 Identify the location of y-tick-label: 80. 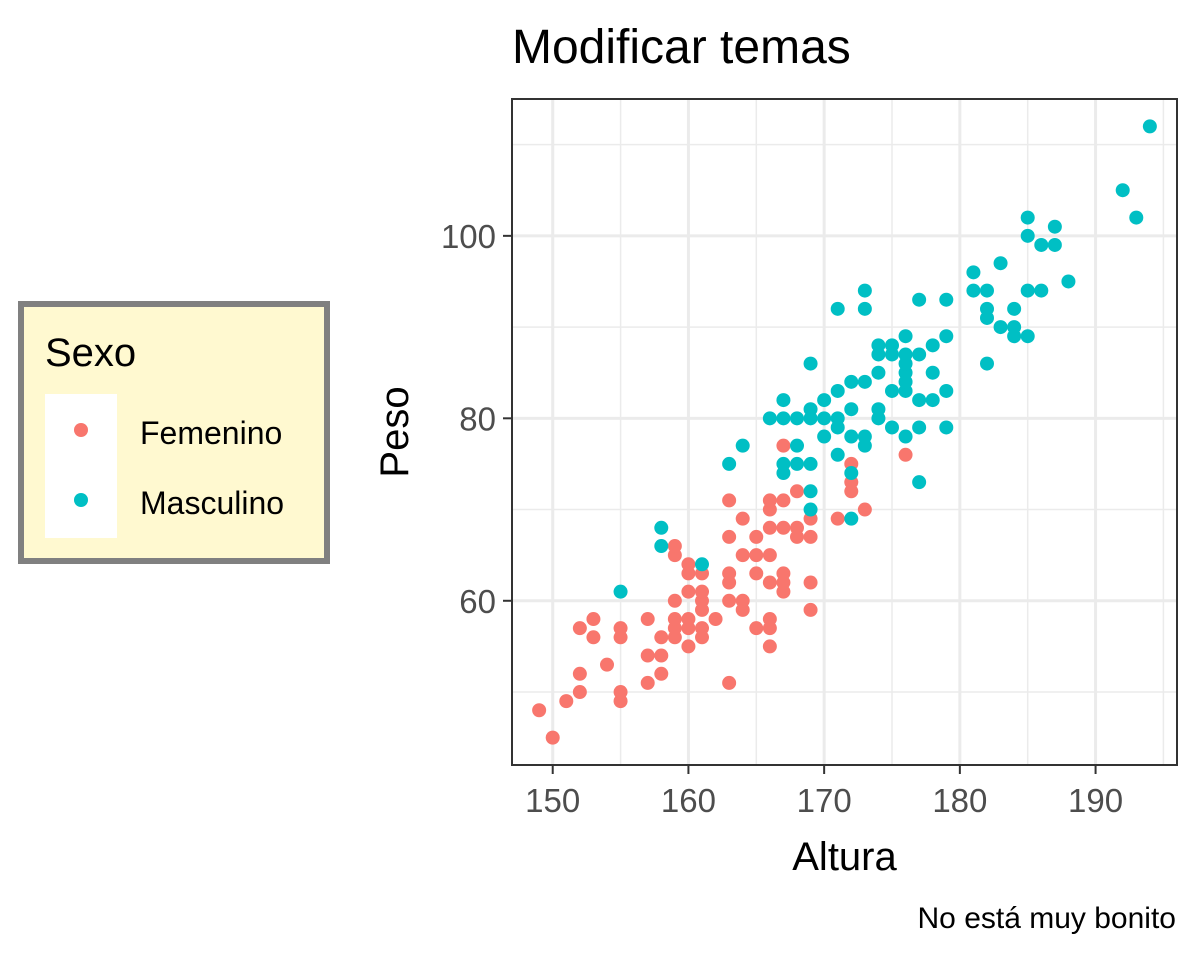
(477, 418).